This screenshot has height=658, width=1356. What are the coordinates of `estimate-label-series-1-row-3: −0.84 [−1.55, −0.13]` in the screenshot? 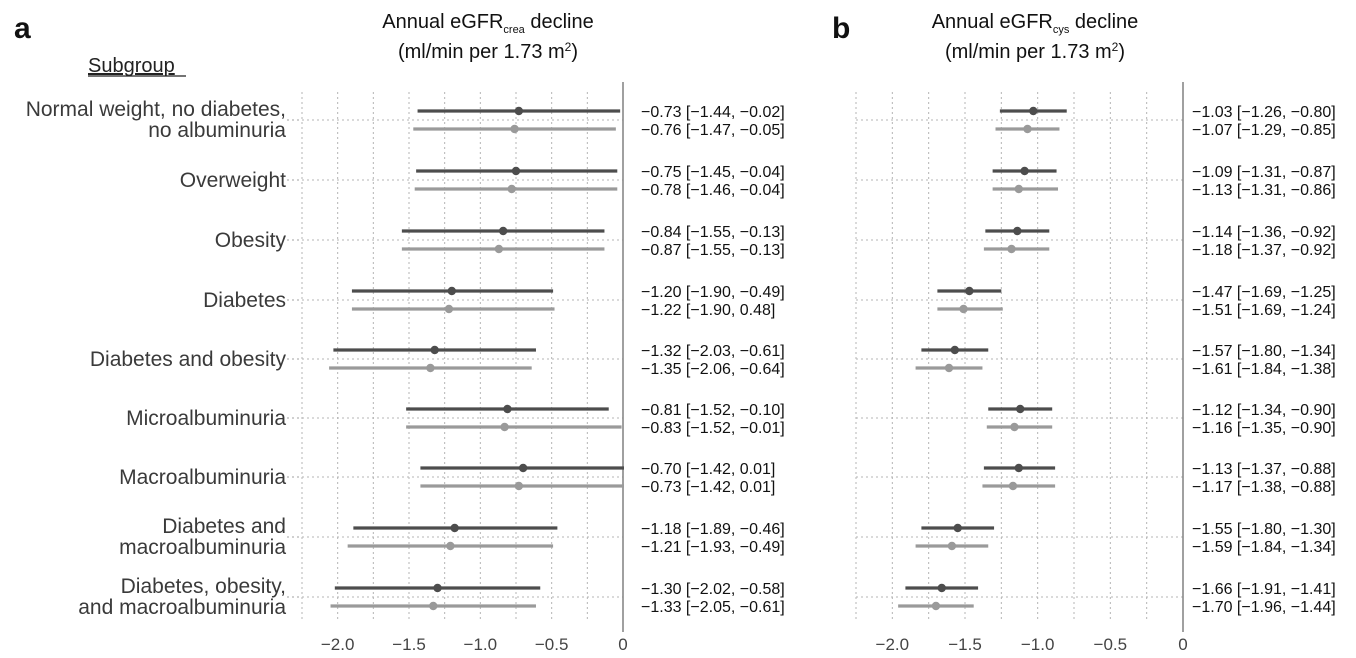 It's located at (713, 232).